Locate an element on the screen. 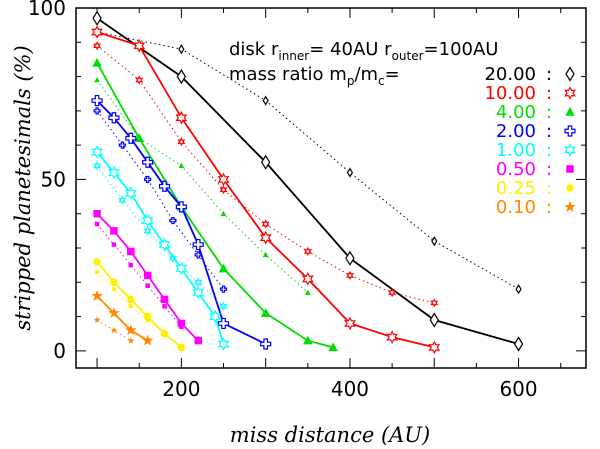 This screenshot has width=600, height=449. x-tick-label: 200 is located at coordinates (181, 389).